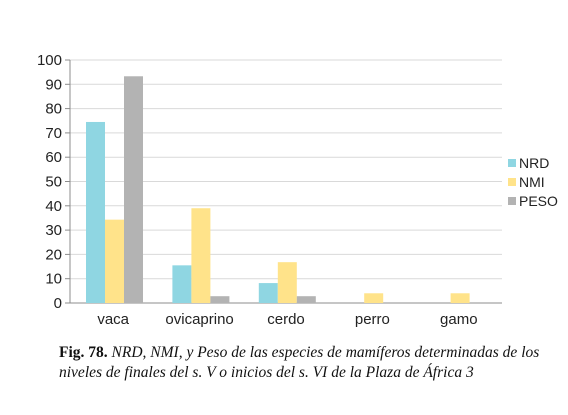  I want to click on y-tick-label: 70, so click(53, 133).